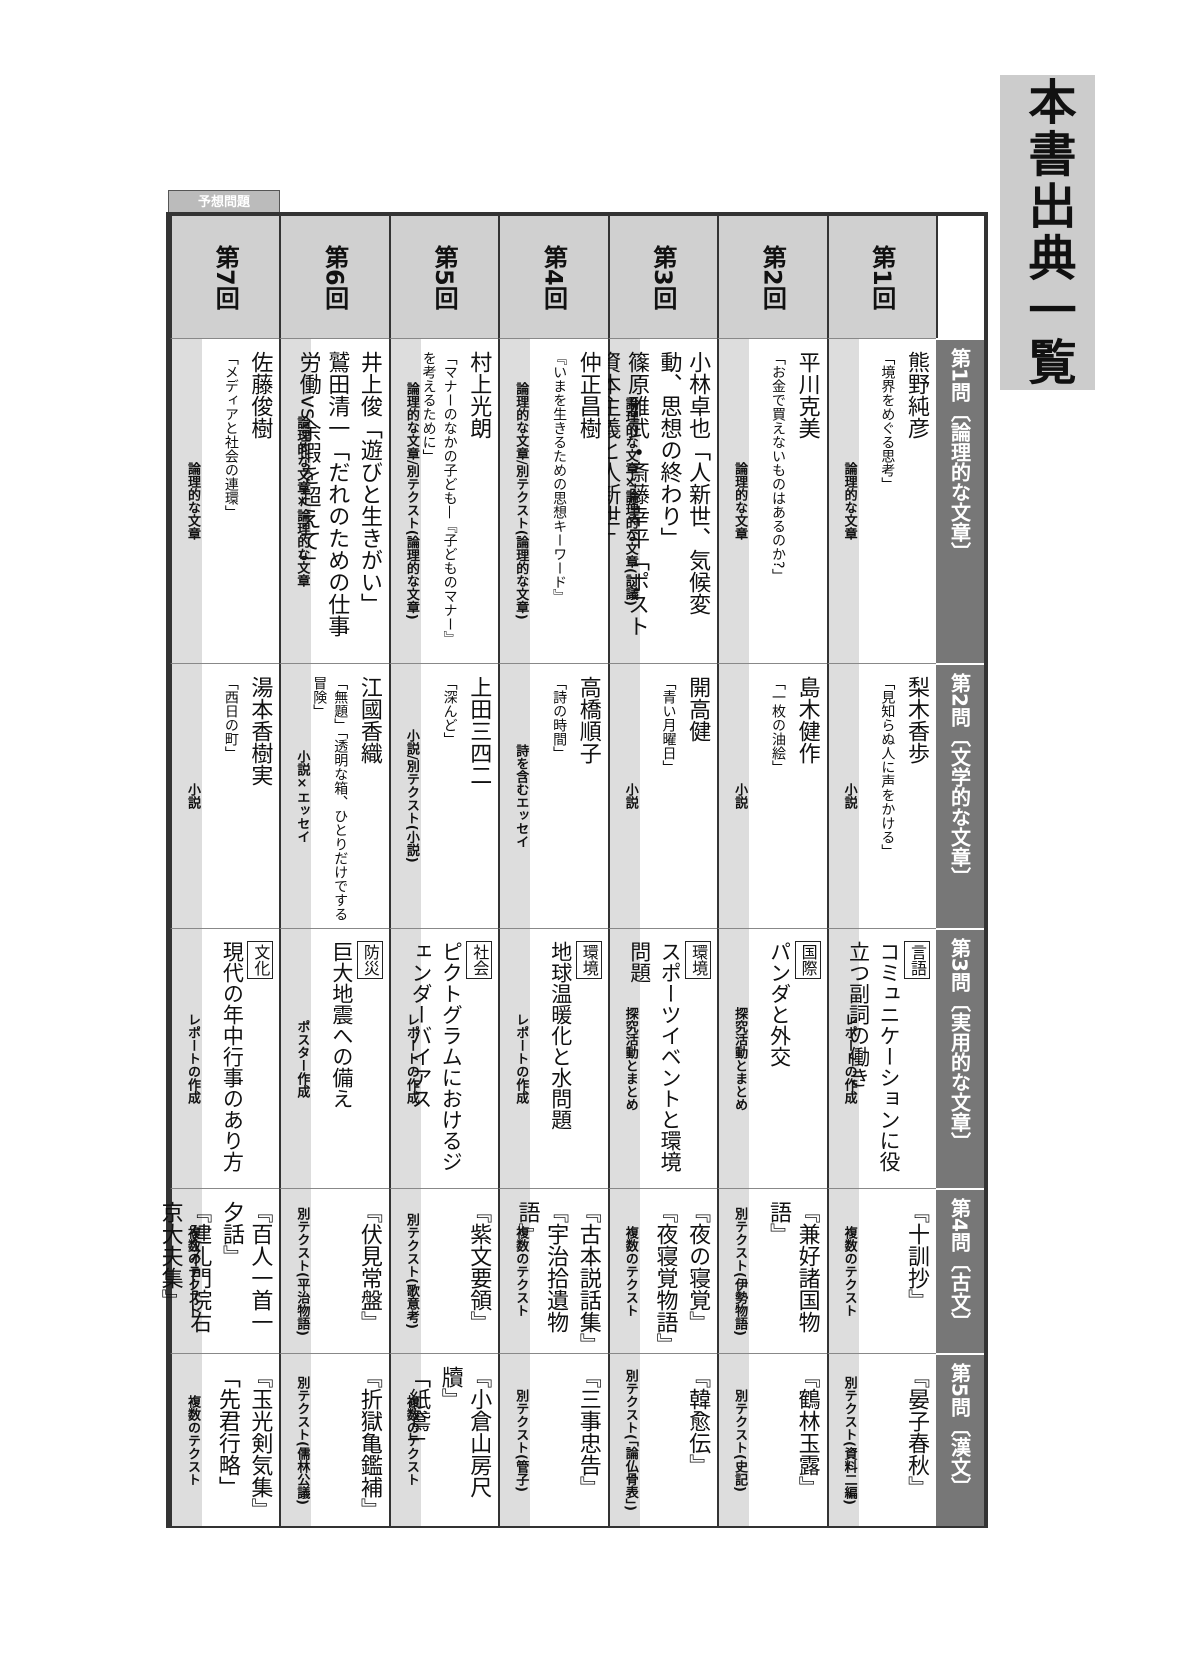  I want to click on source-cell: 別テクスト(資料二編) 『晏子春秋』, so click(881, 1439).